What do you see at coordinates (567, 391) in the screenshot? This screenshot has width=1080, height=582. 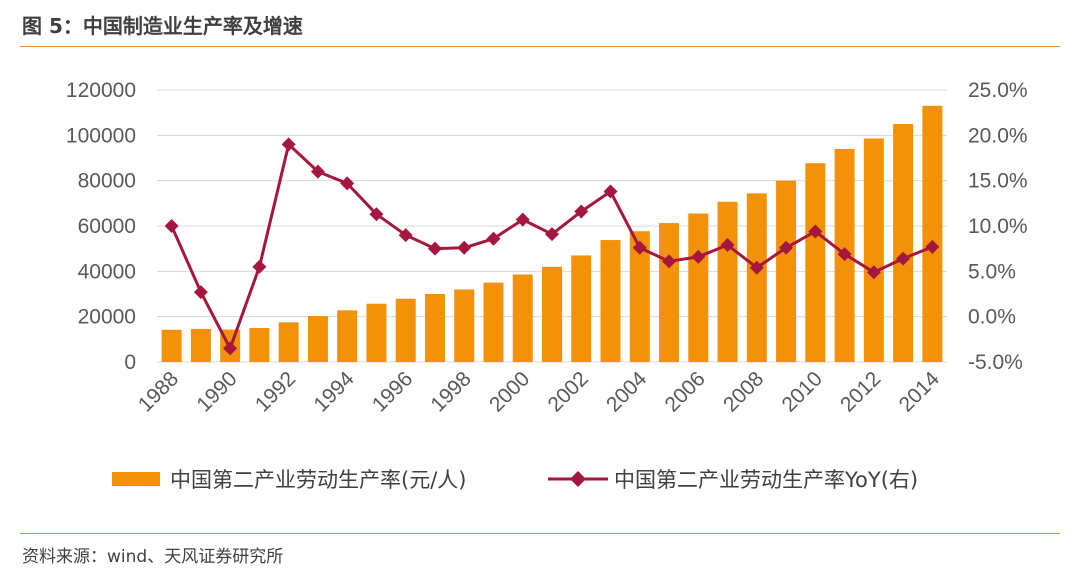 I see `x-tick-label: 2002` at bounding box center [567, 391].